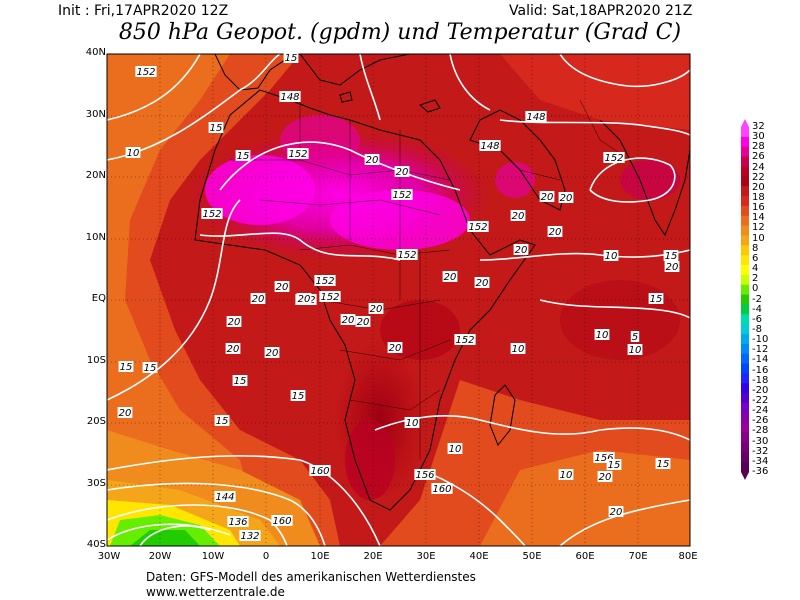  I want to click on colorbar-label: -2, so click(757, 299).